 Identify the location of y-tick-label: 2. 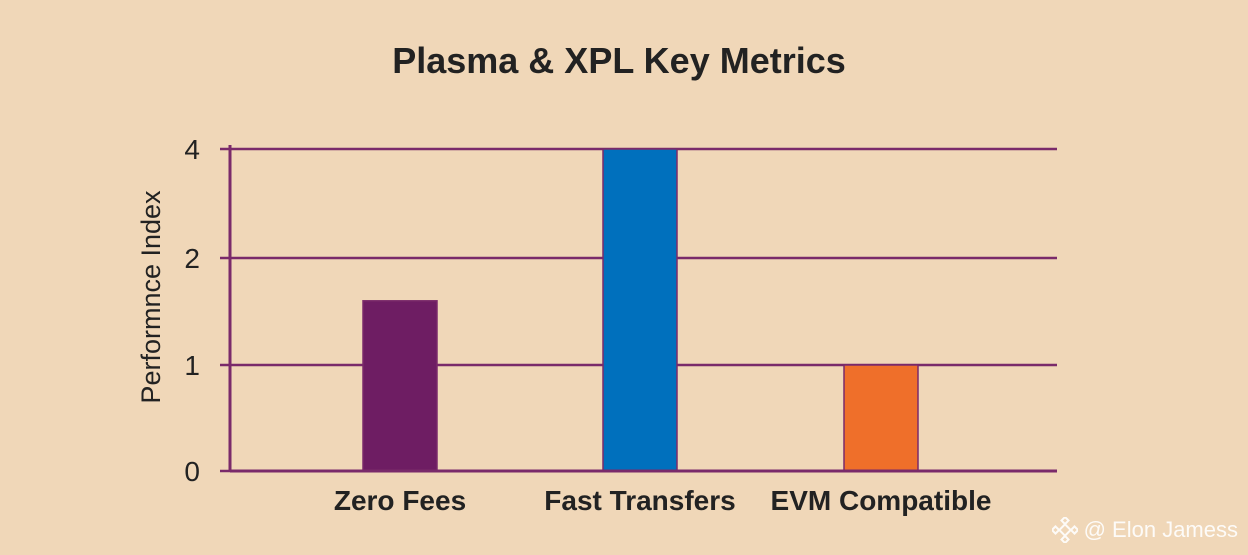
(192, 258).